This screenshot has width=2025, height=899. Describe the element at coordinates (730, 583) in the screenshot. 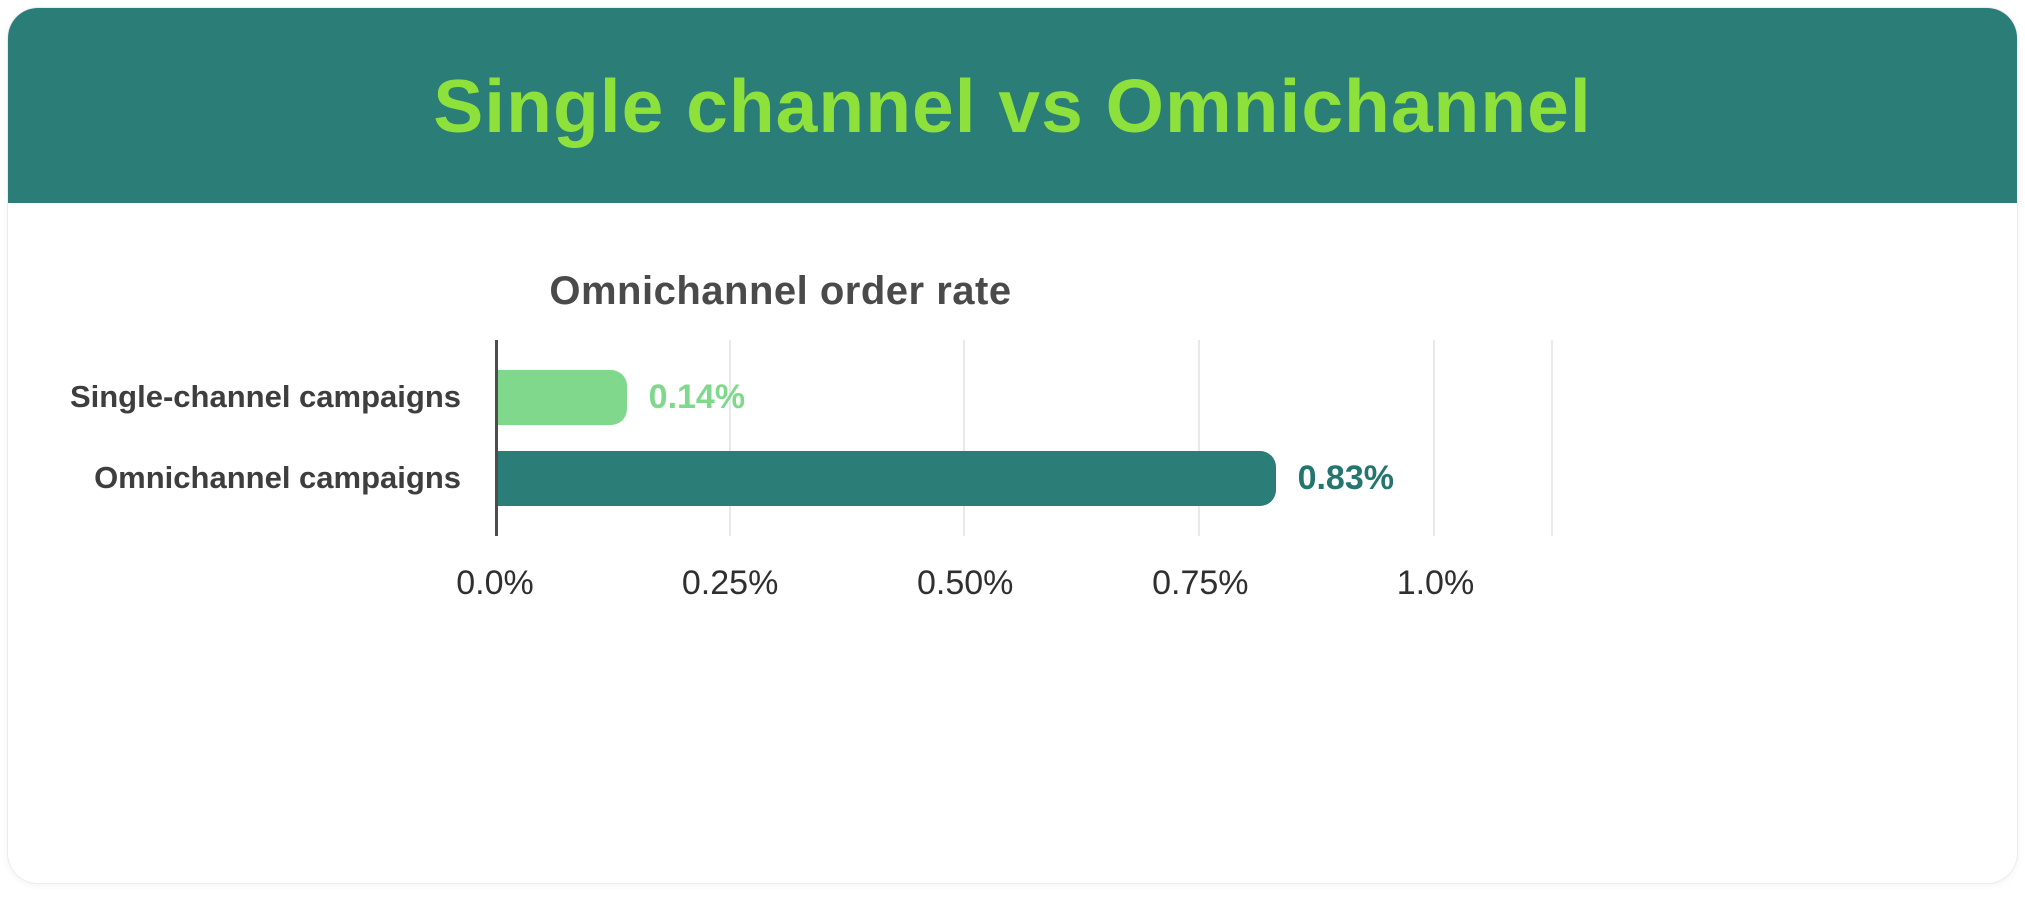

I see `x-tick-label: 0.25%` at that location.